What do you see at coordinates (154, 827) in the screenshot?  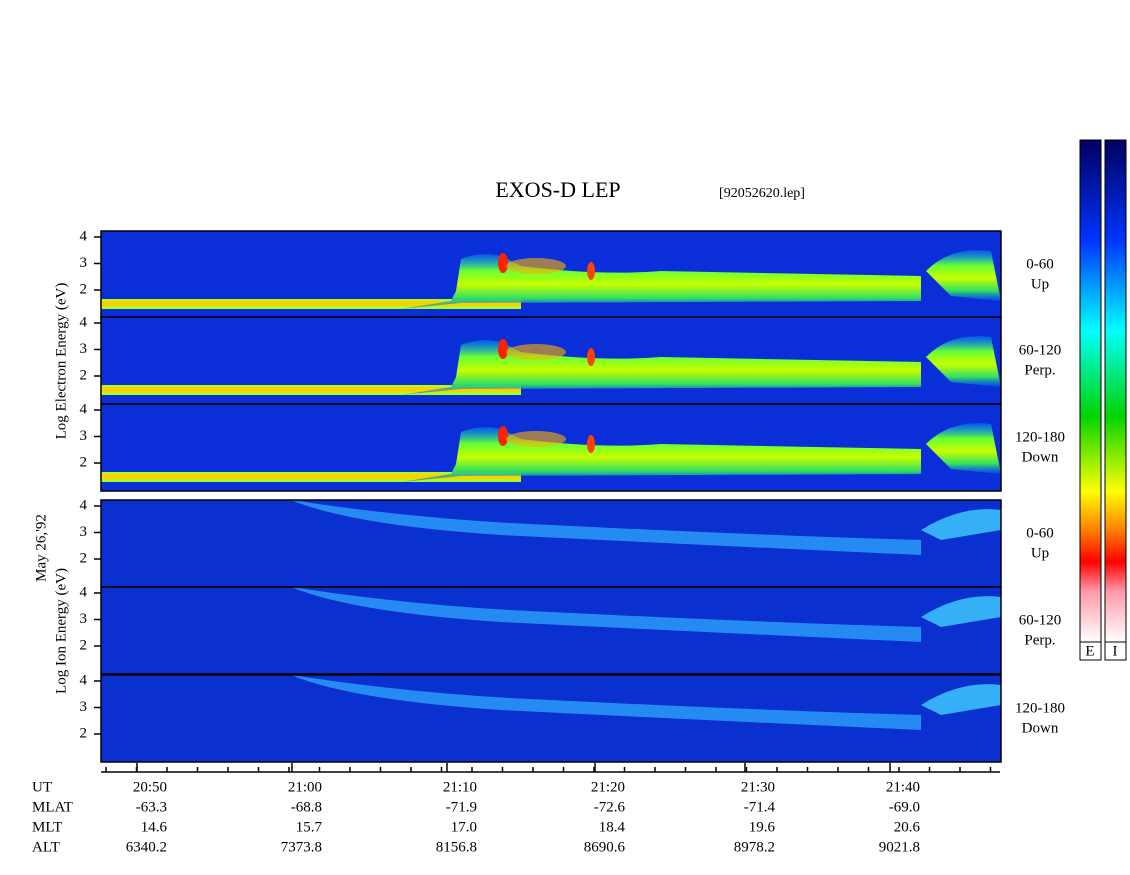 I see `row-value: 14.6` at bounding box center [154, 827].